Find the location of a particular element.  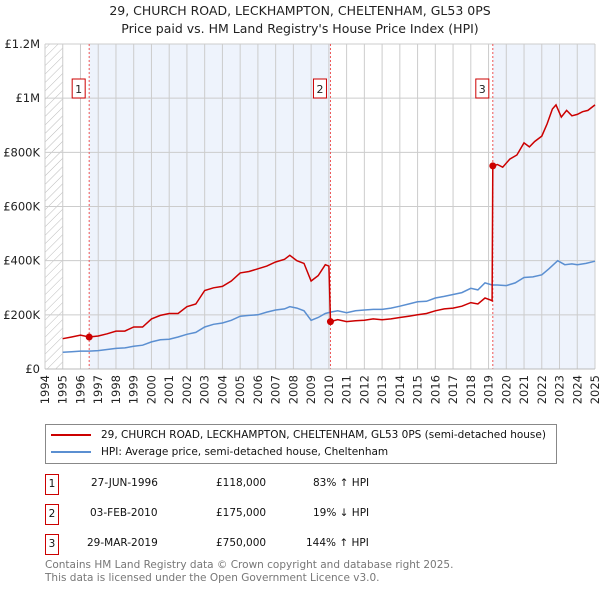

sale-label-number: 2 is located at coordinates (319, 89).